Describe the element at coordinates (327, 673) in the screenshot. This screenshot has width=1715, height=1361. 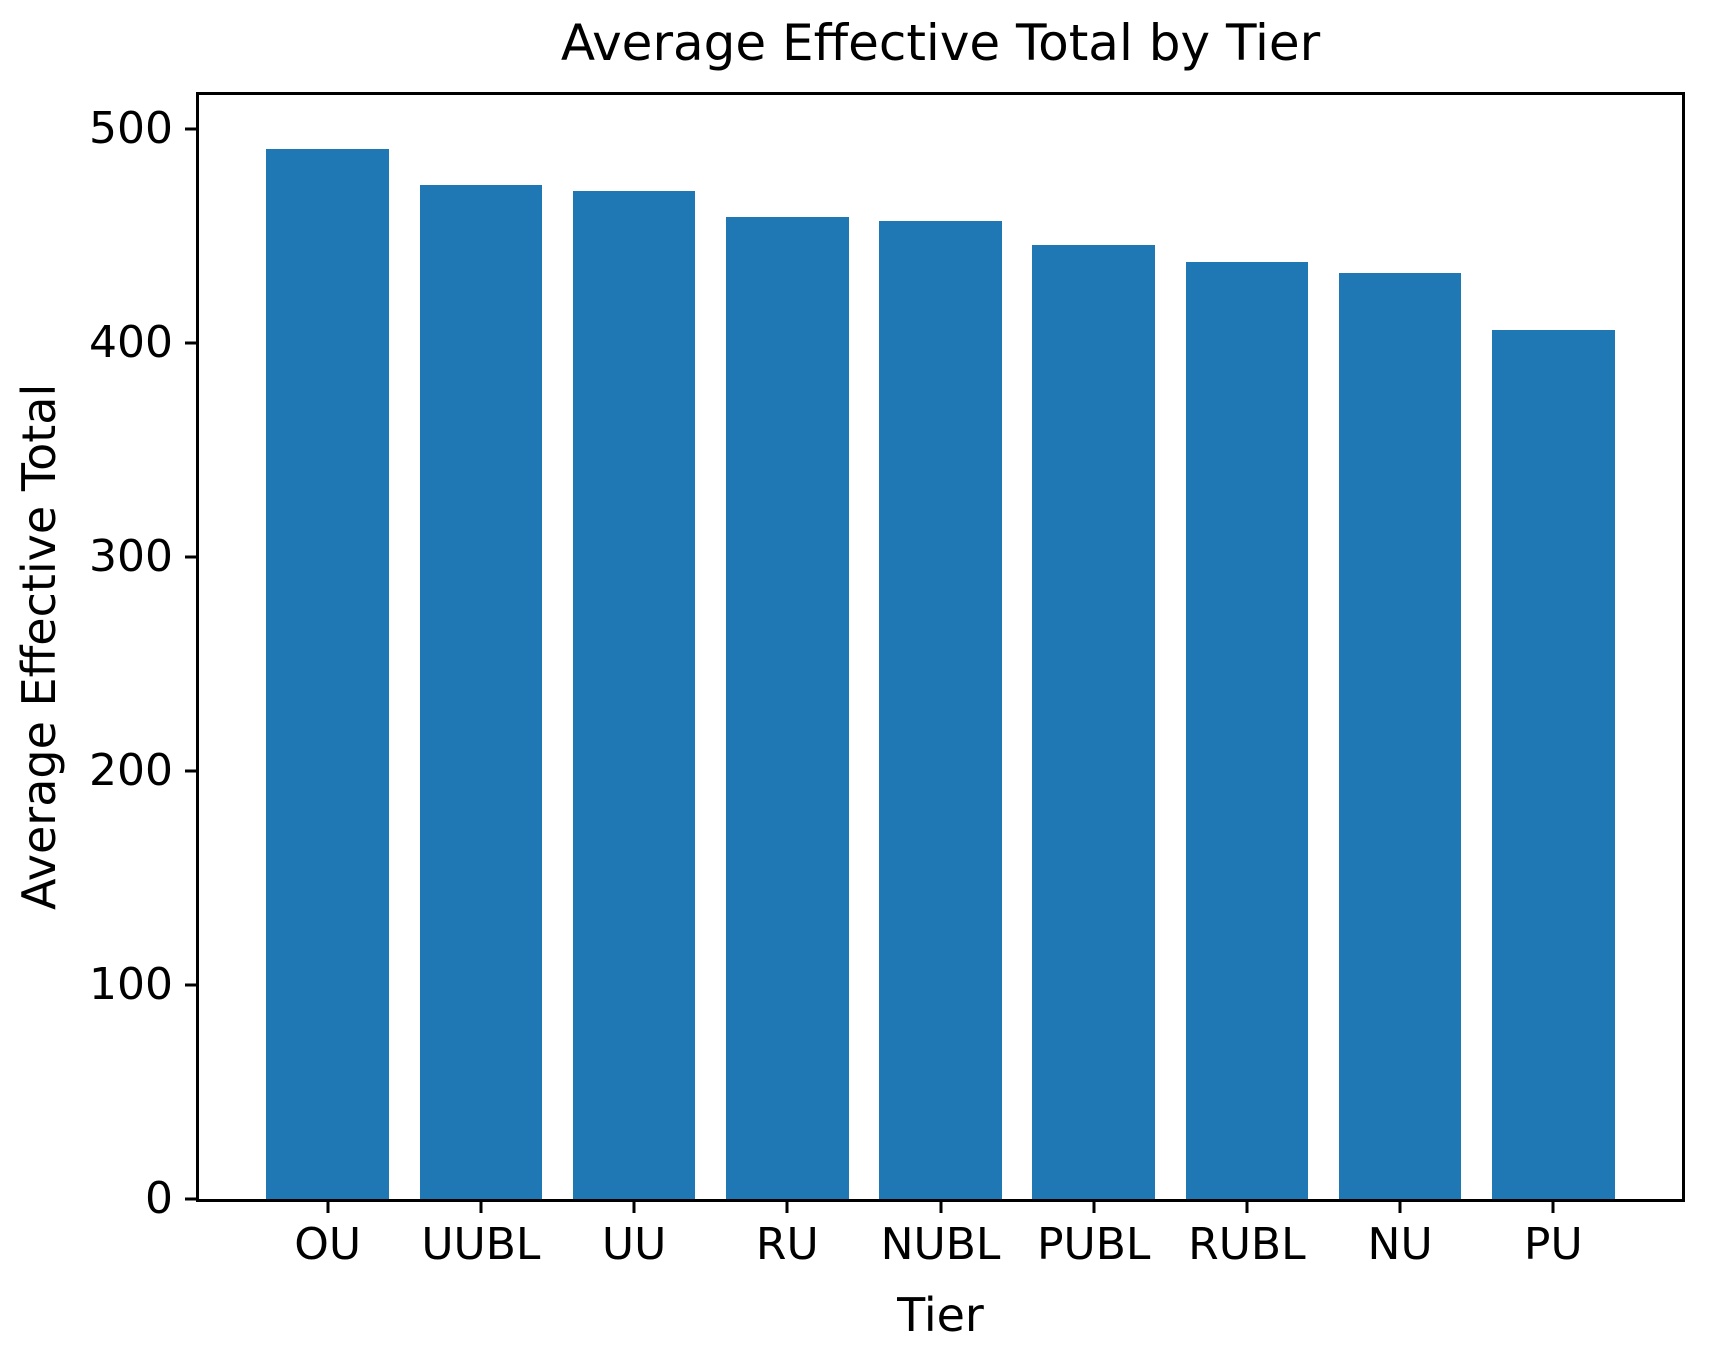
I see `bar-ou` at that location.